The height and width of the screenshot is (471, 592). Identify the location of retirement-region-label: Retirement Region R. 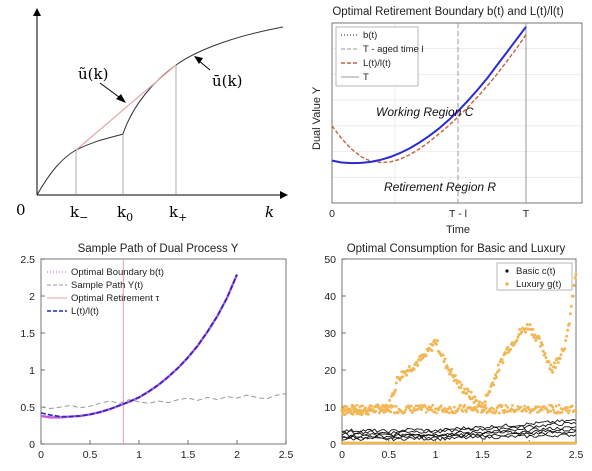
(440, 187).